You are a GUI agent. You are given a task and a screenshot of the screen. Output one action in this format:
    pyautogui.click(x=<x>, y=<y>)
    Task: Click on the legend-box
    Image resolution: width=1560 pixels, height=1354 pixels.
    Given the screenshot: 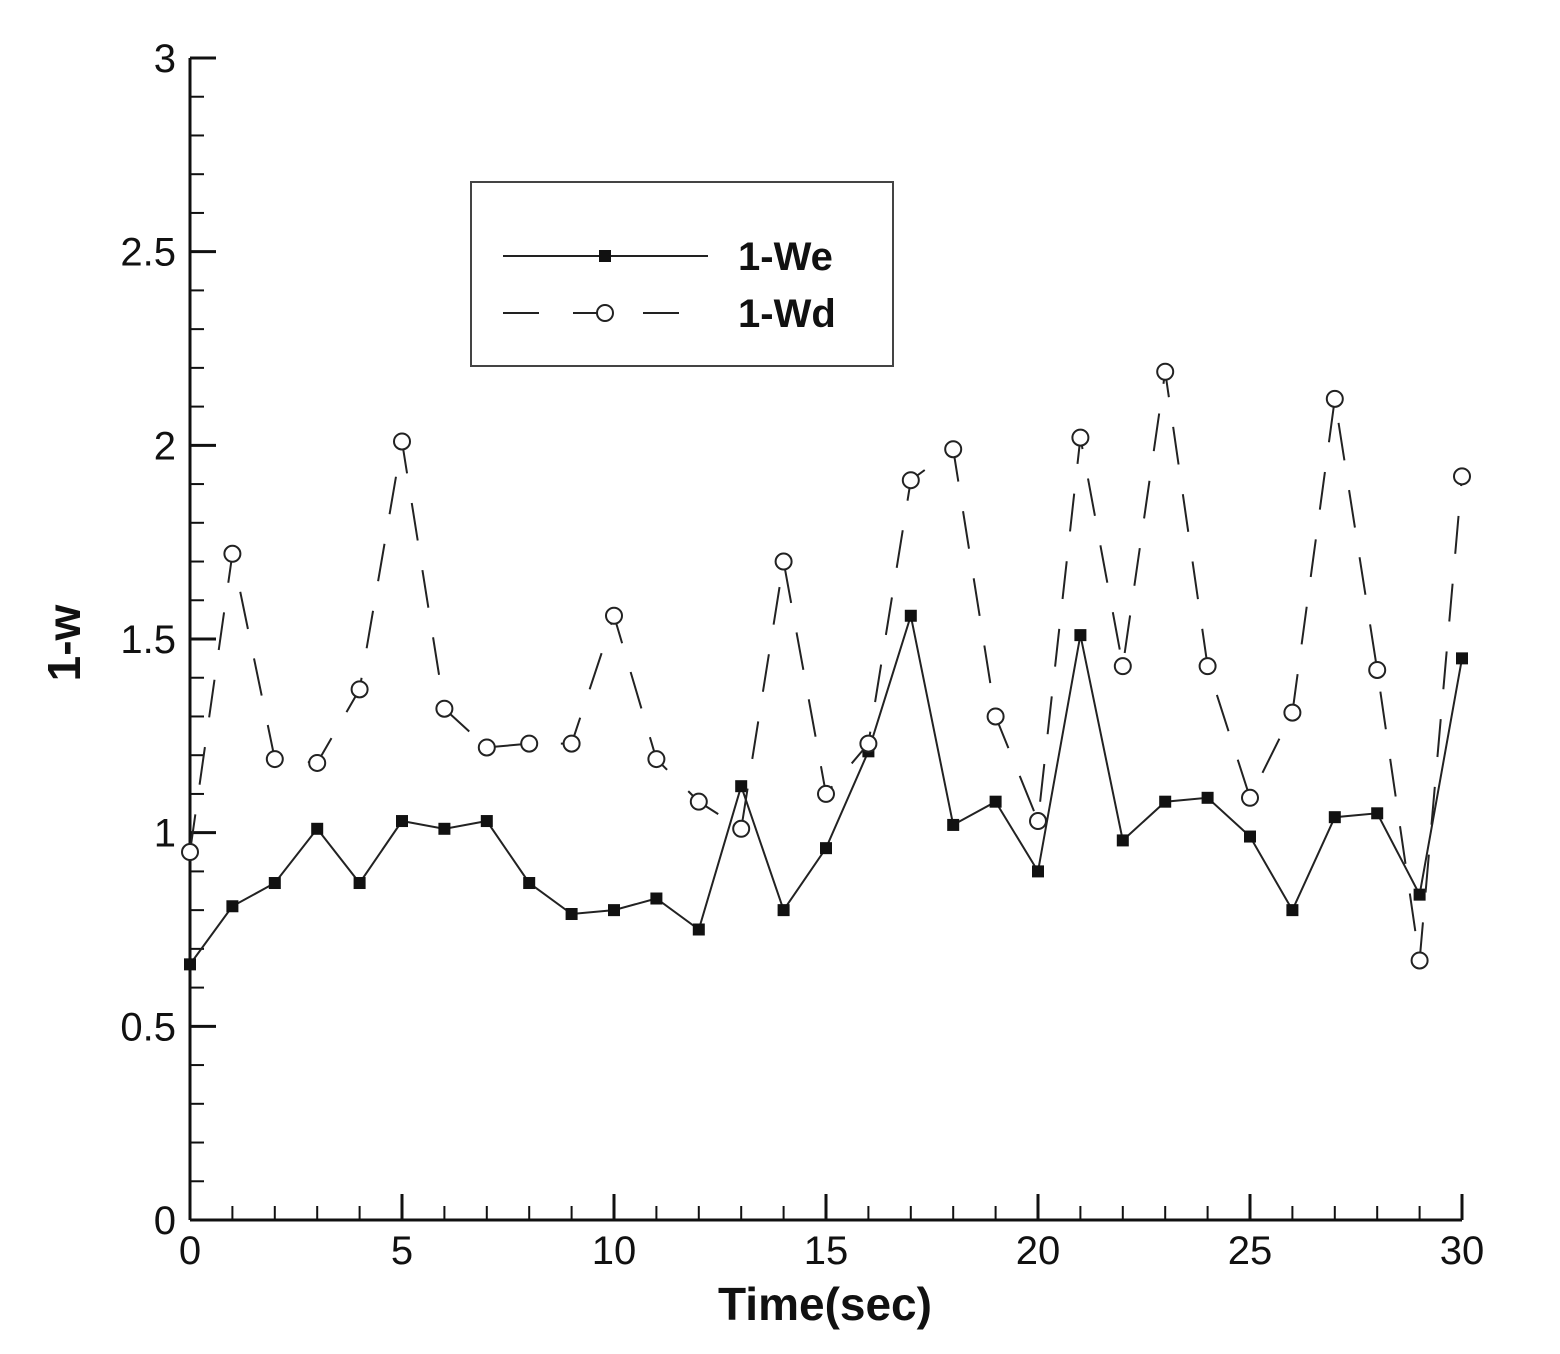 What is the action you would take?
    pyautogui.click(x=682, y=274)
    